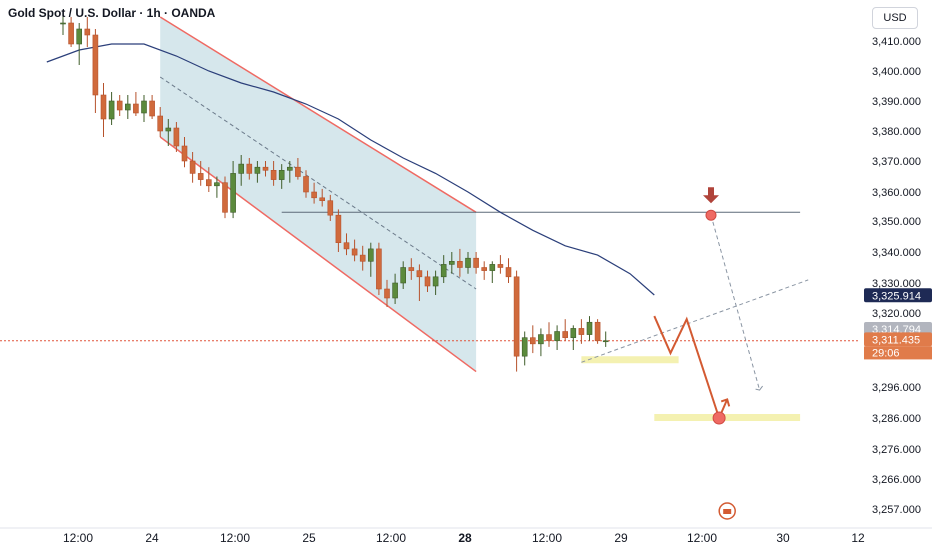 This screenshot has height=550, width=932. I want to click on y-tick-label: 3,320.000, so click(896, 314).